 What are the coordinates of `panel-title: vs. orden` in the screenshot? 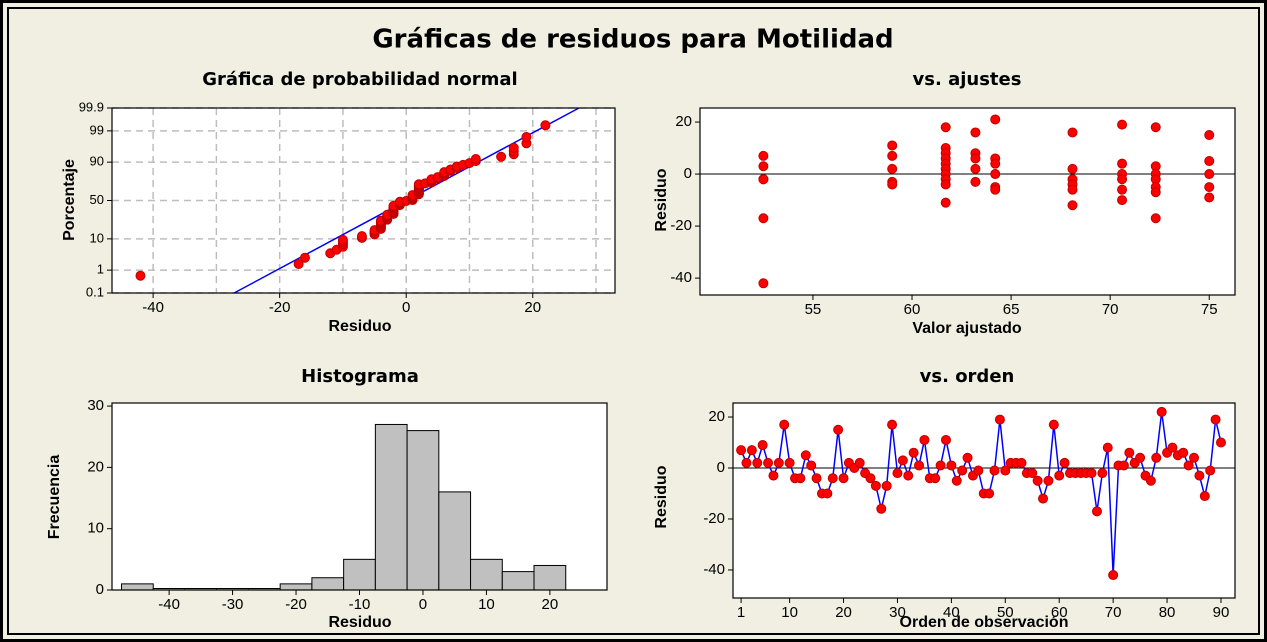 It's located at (967, 376).